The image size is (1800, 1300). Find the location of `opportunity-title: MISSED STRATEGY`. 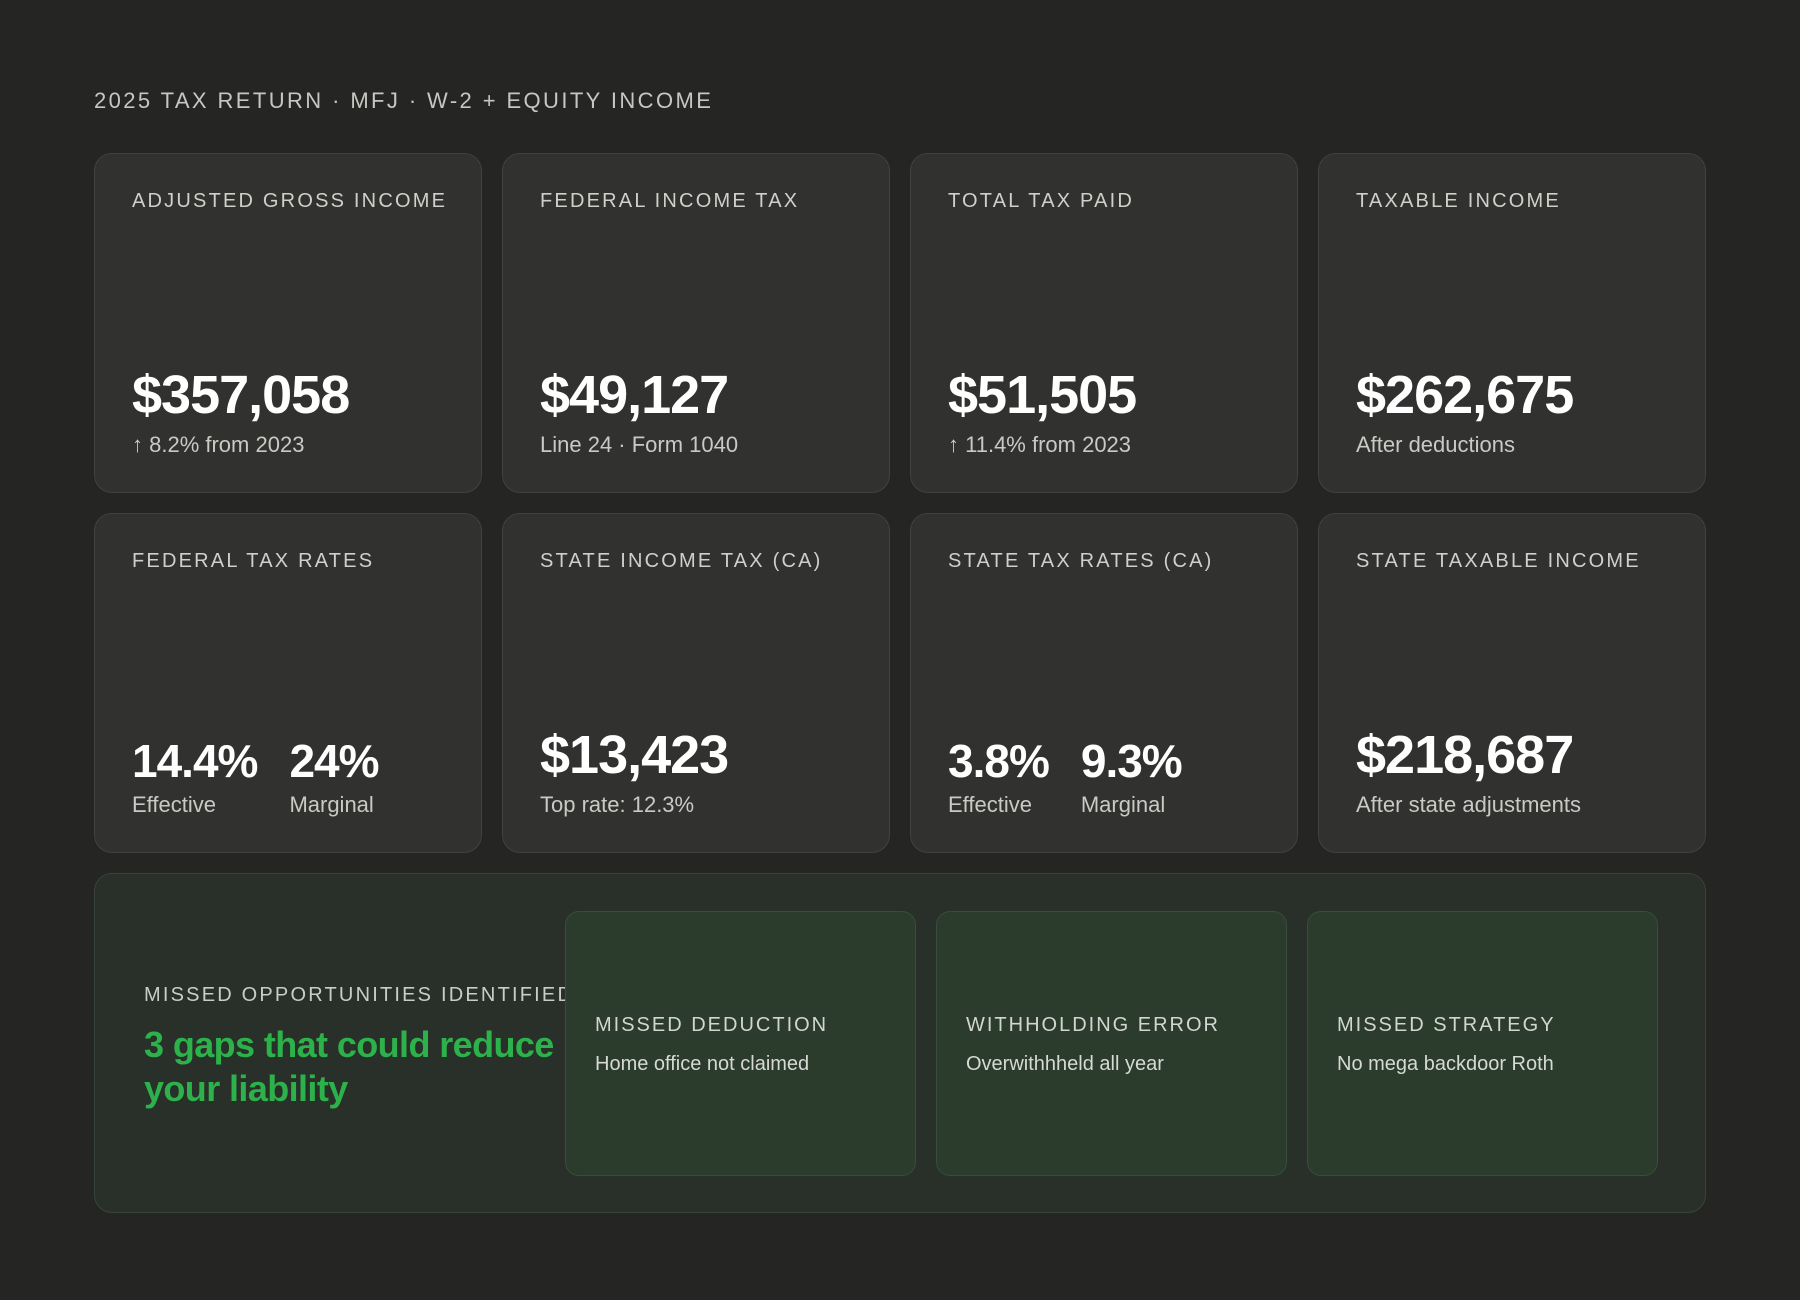

opportunity-title: MISSED STRATEGY is located at coordinates (1446, 1025).